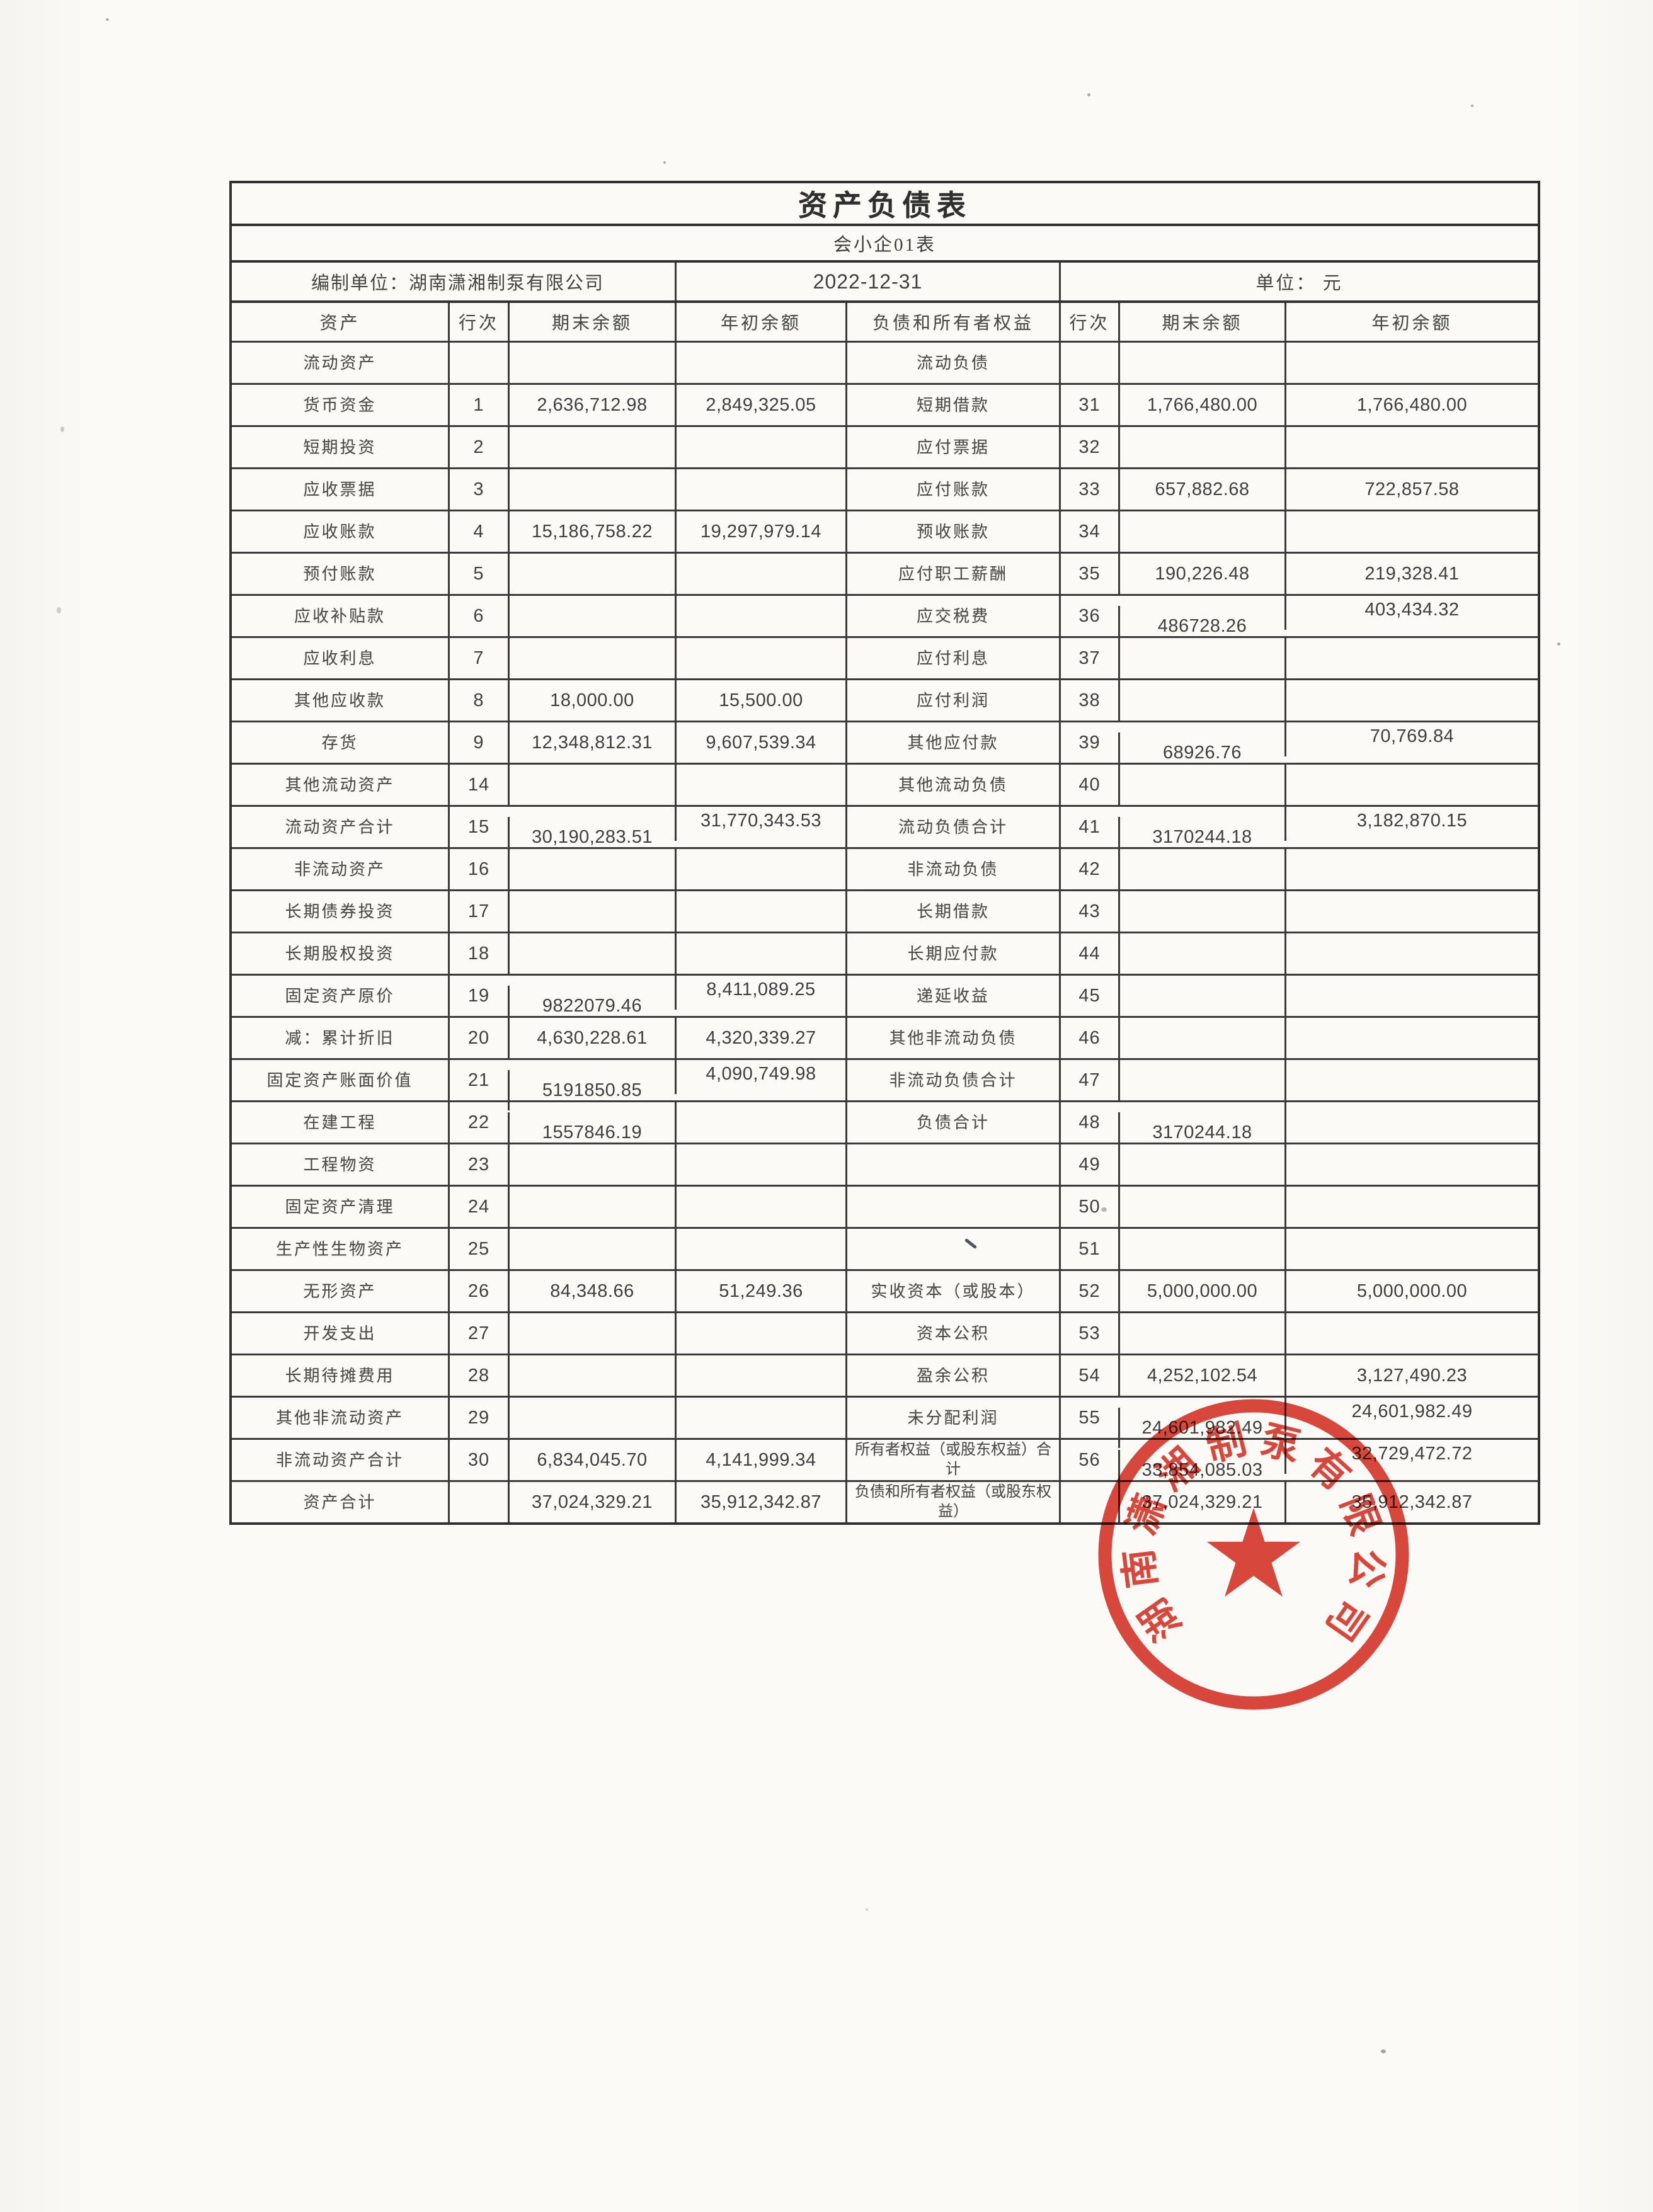  What do you see at coordinates (1088, 1502) in the screenshot?
I see `liability-line-no` at bounding box center [1088, 1502].